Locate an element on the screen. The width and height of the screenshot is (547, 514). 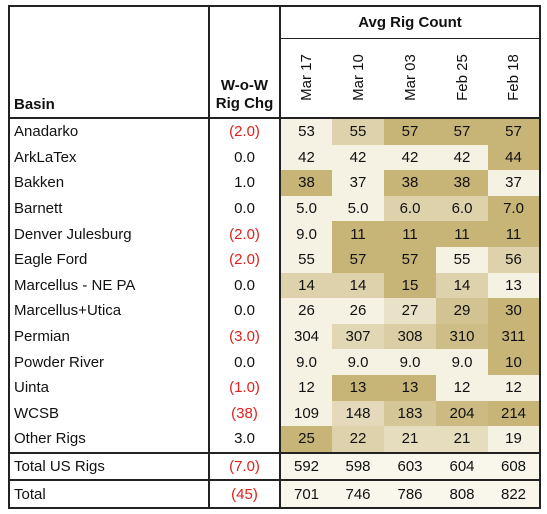
rig-count-cell: 746 is located at coordinates (358, 494).